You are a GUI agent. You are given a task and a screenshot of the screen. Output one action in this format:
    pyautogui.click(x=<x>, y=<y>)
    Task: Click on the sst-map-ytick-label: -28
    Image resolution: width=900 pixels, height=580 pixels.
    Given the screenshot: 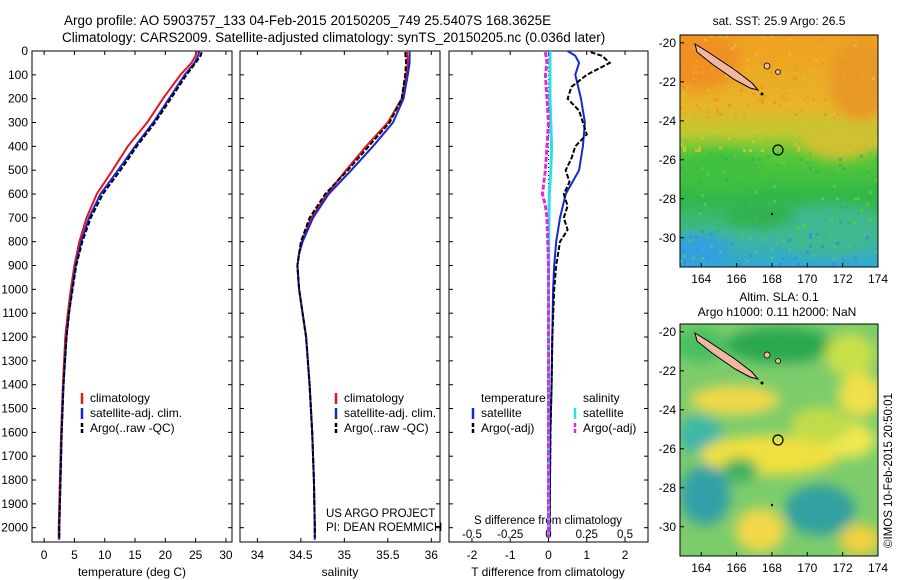 What is the action you would take?
    pyautogui.click(x=668, y=199)
    